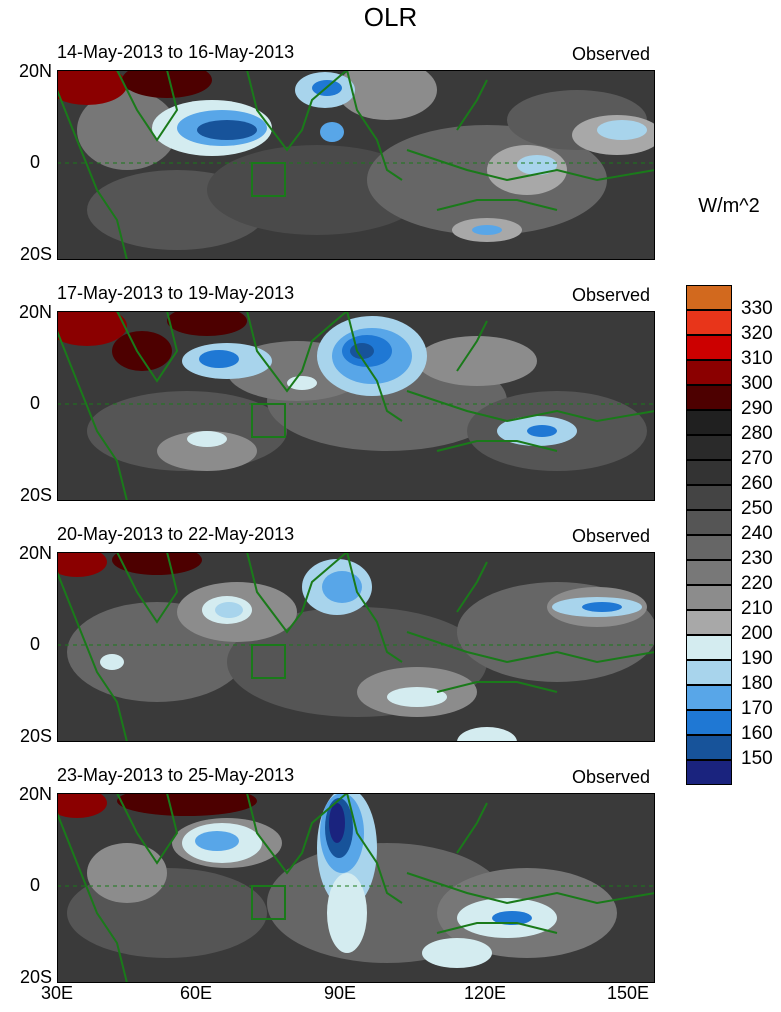 The image size is (781, 1012). I want to click on lon-label-120e: 120E, so click(485, 993).